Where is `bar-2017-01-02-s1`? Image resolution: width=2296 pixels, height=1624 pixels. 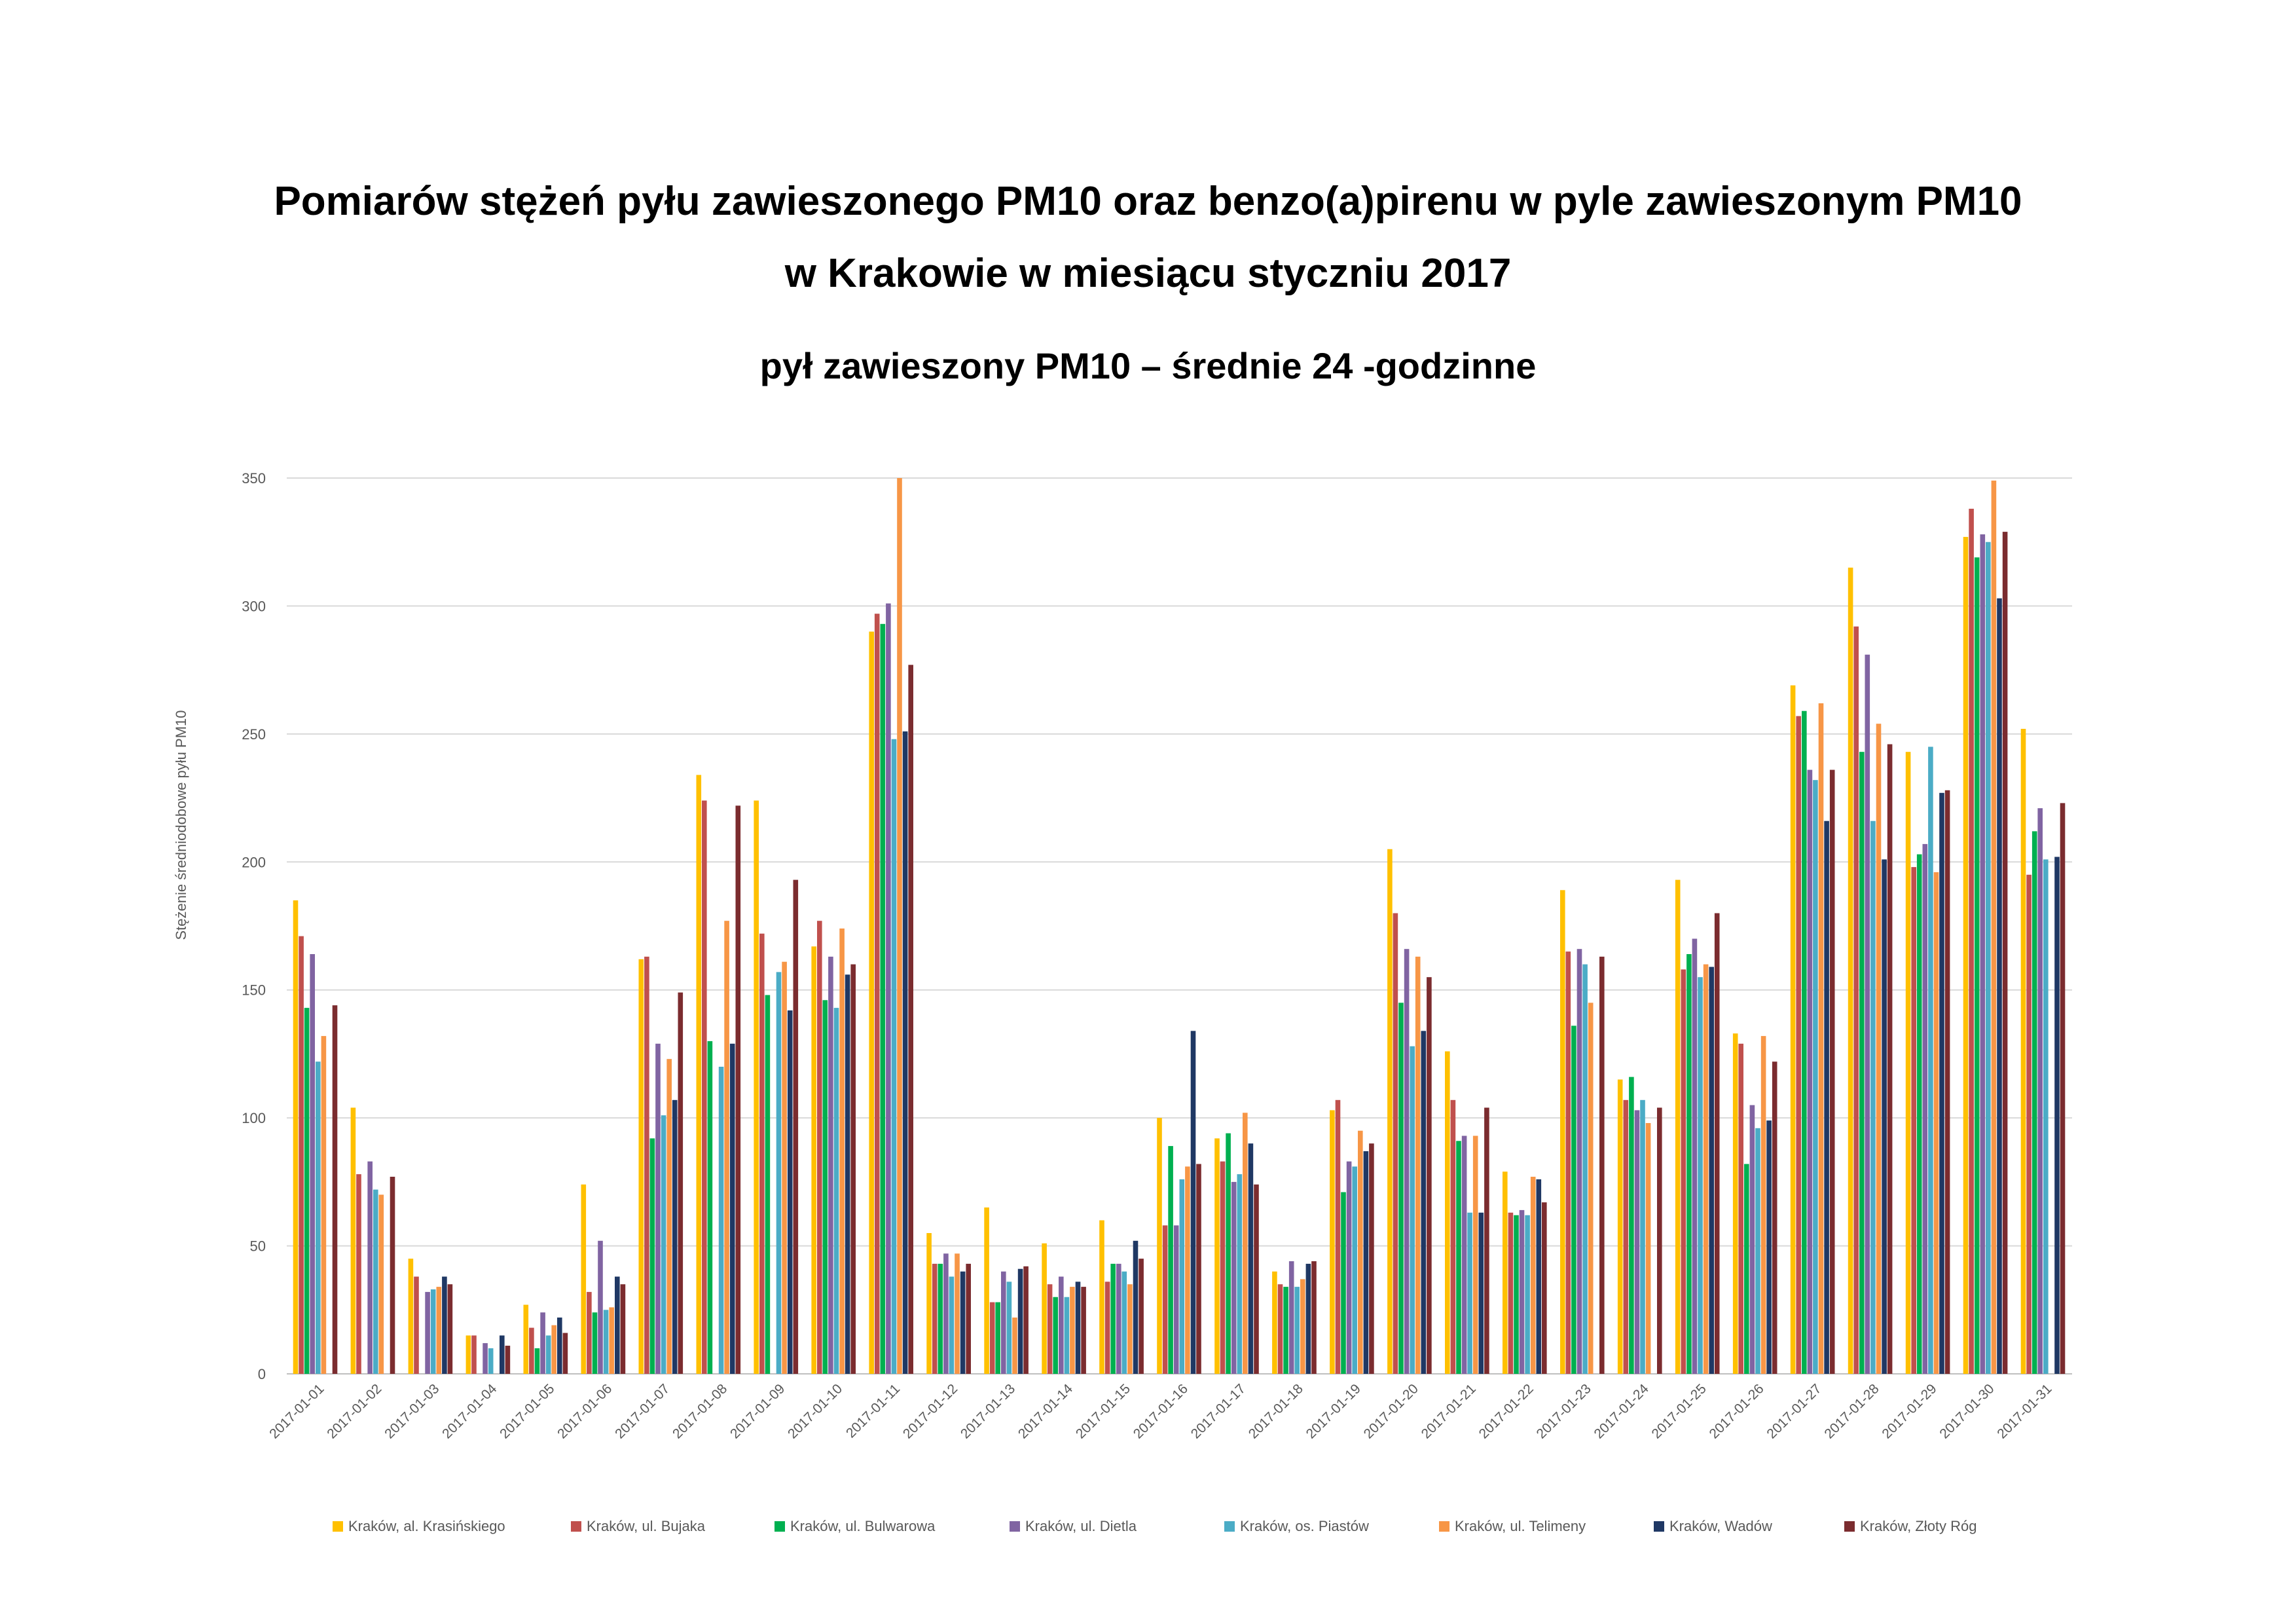 bar-2017-01-02-s1 is located at coordinates (358, 1274).